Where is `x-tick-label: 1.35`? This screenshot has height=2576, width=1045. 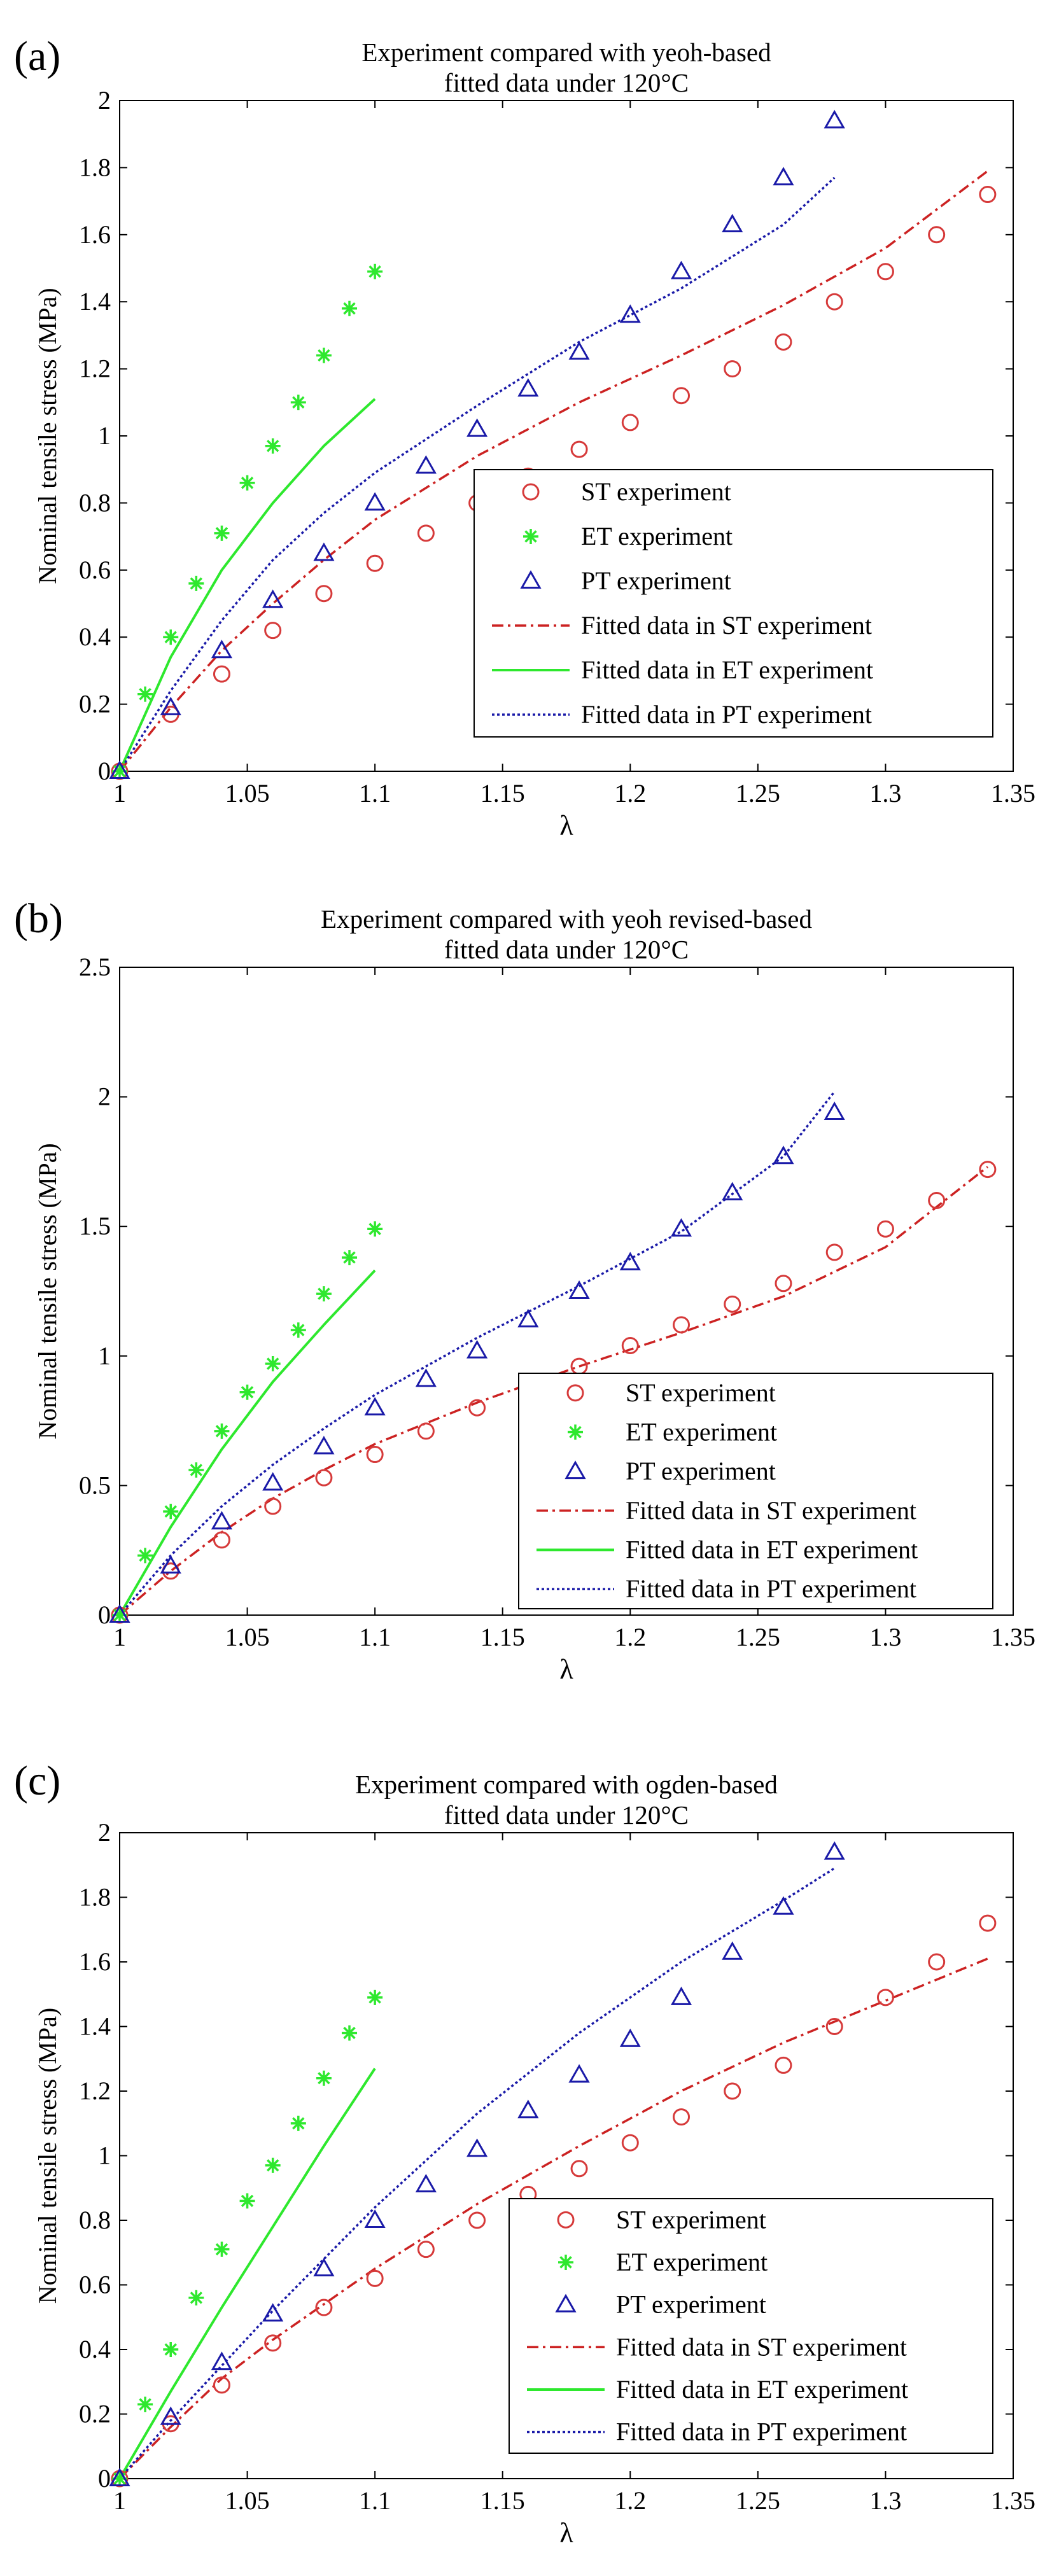
x-tick-label: 1.35 is located at coordinates (1013, 2500).